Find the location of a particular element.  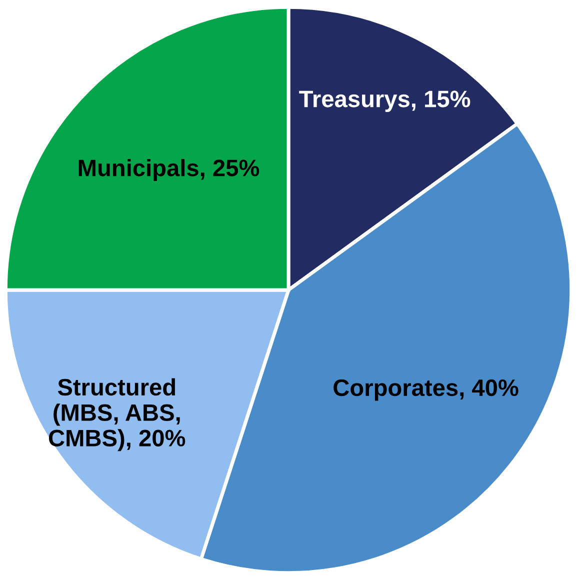

slice-label: Treasurys, 15% is located at coordinates (384, 101).